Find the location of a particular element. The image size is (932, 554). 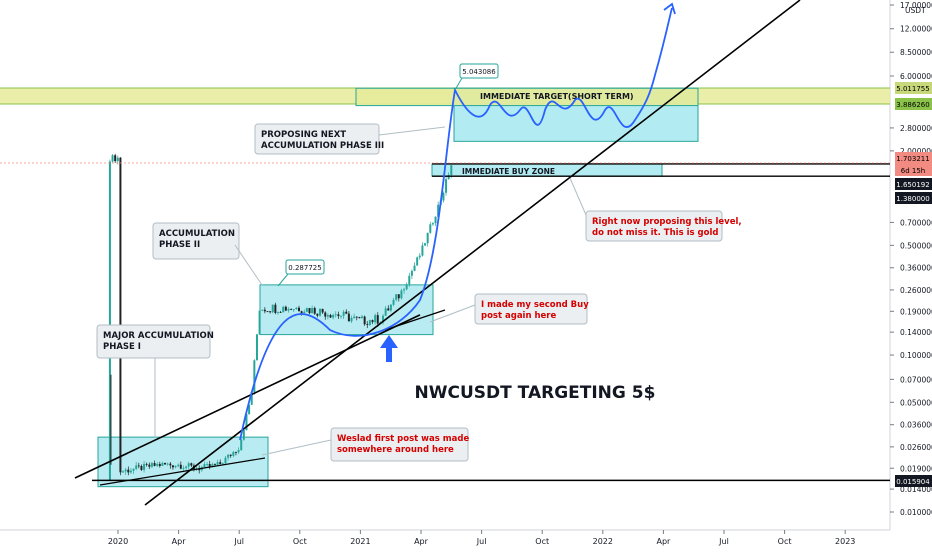

y-unit-label: USDT is located at coordinates (915, 10).